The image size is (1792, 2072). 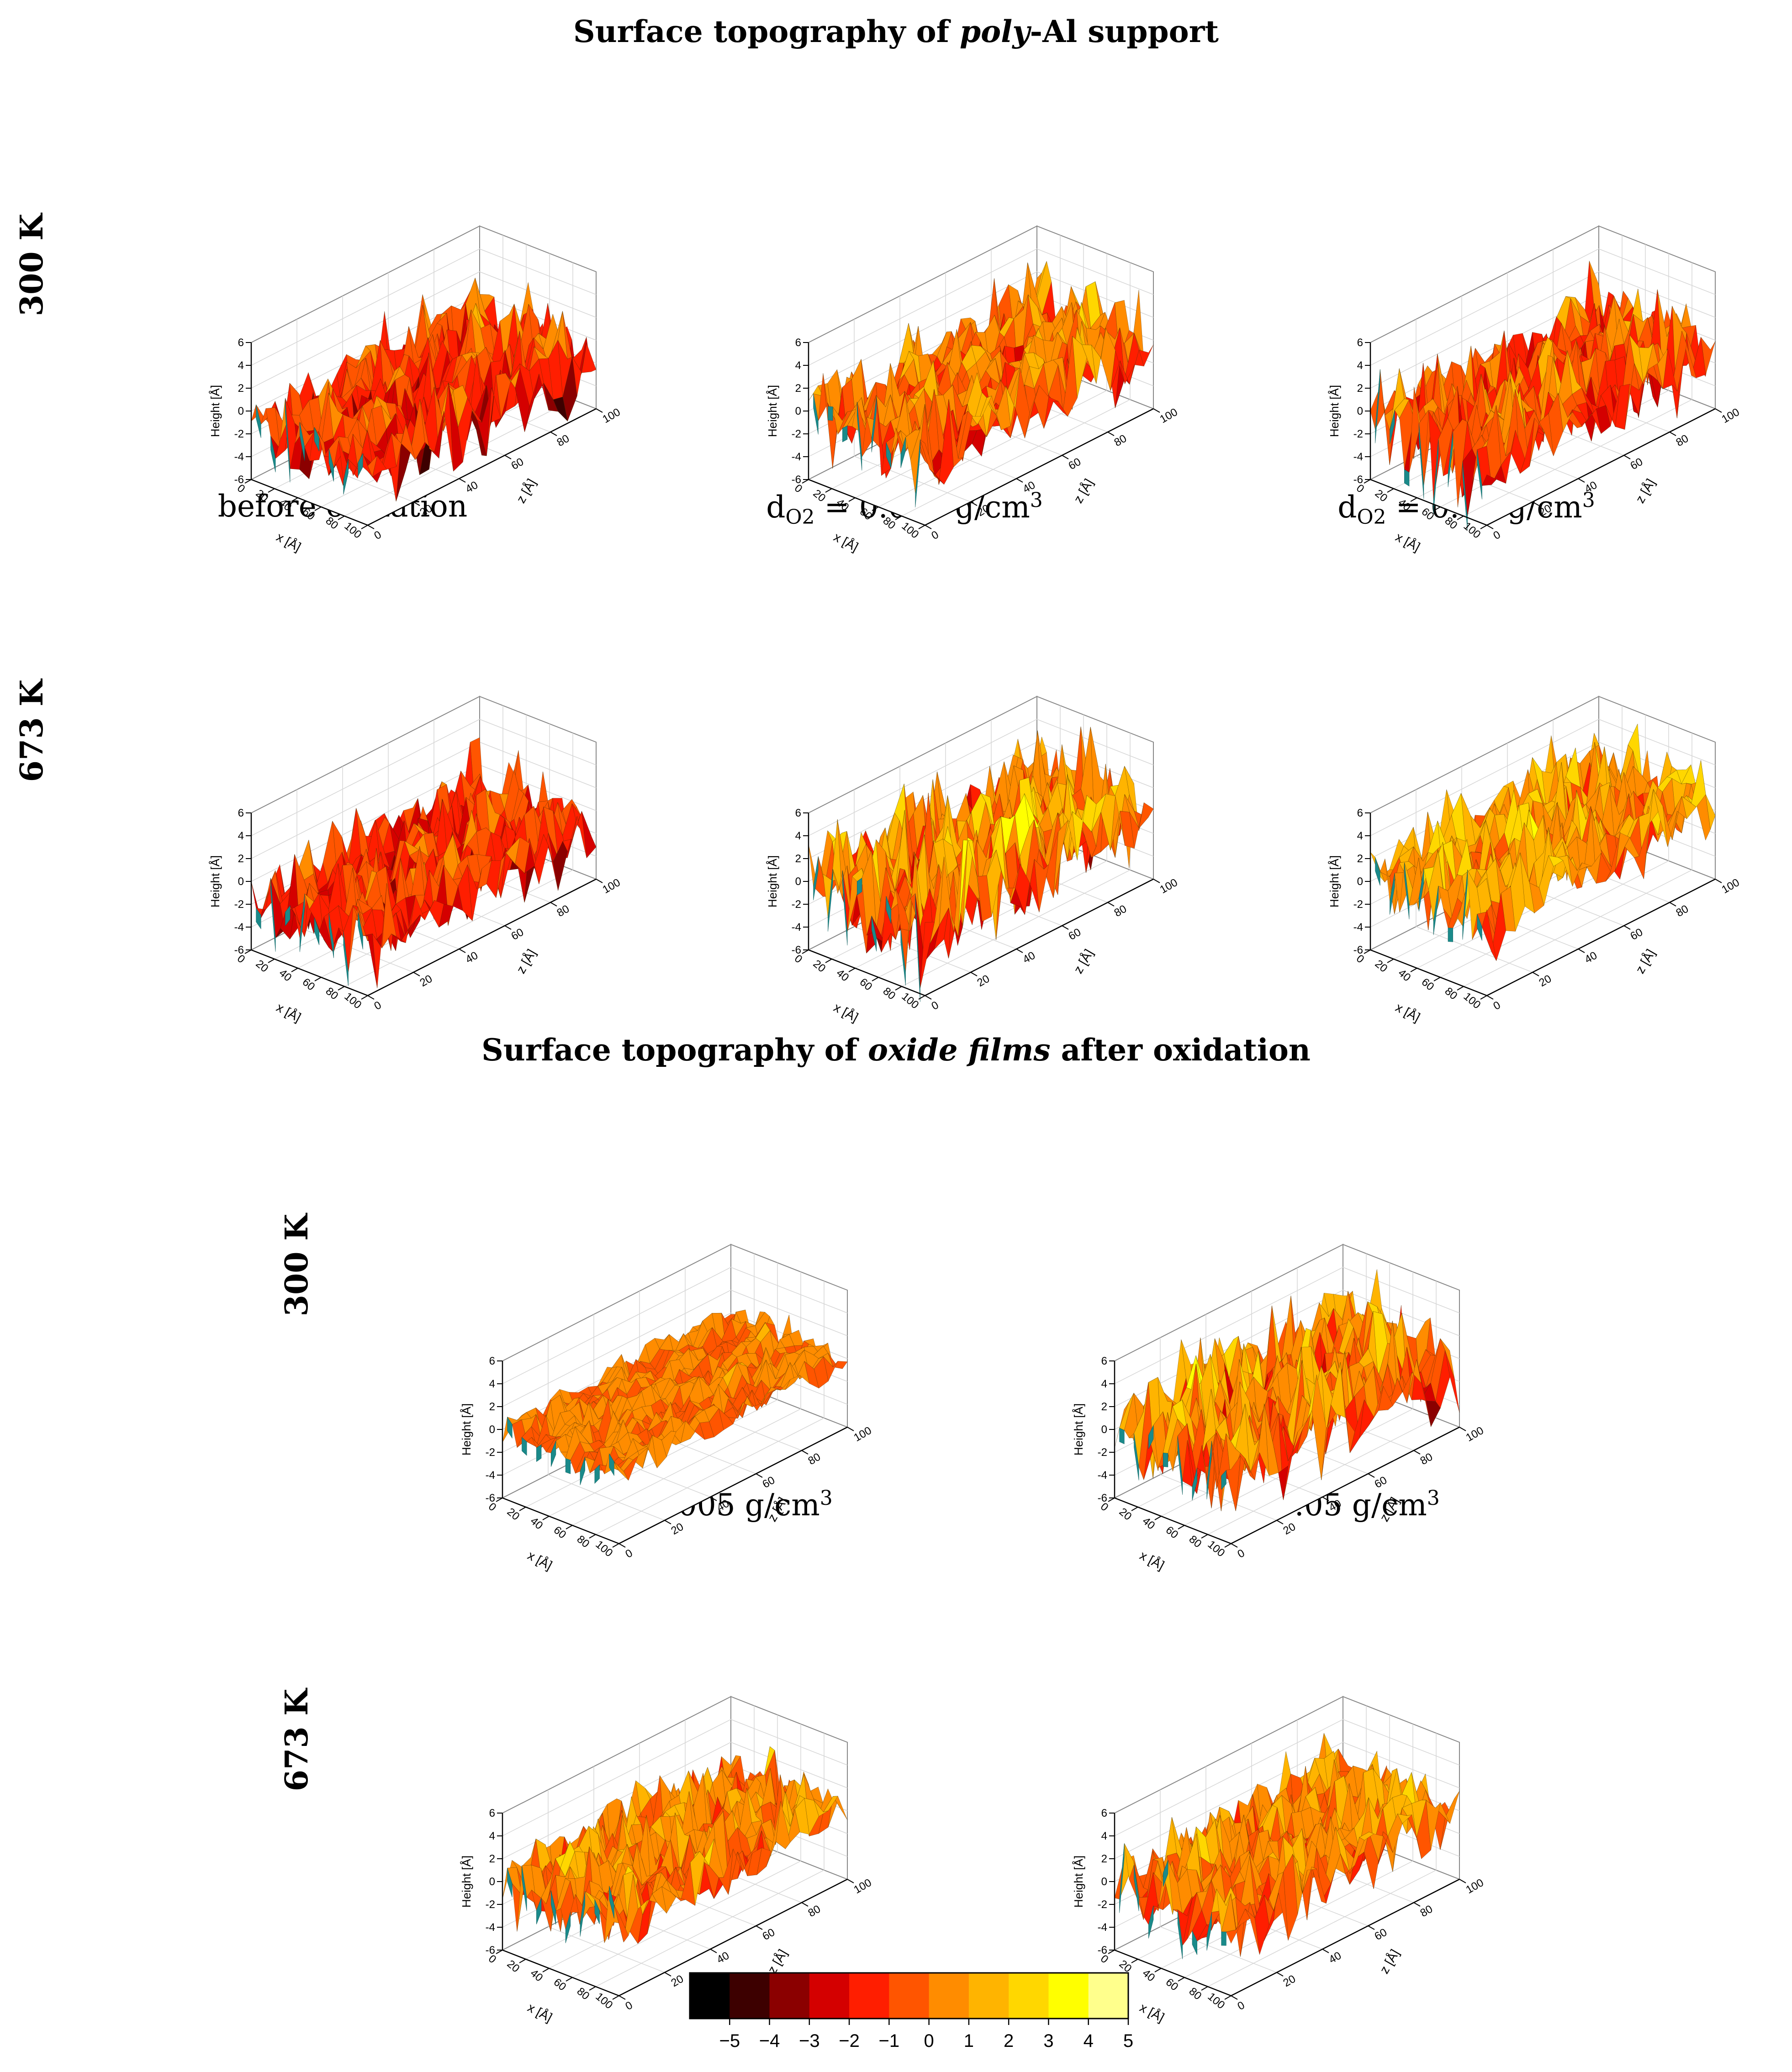 What do you see at coordinates (472, 957) in the screenshot?
I see `z-tick-label: 40` at bounding box center [472, 957].